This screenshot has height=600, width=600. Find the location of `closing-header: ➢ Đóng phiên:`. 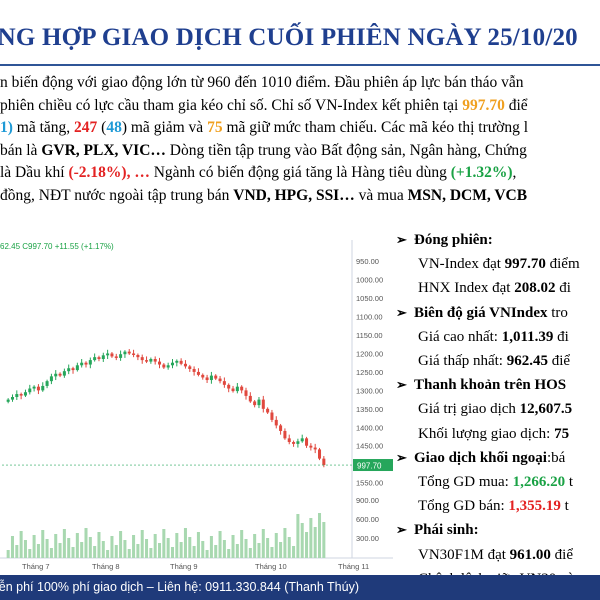

closing-header: ➢ Đóng phiên: is located at coordinates (498, 240).